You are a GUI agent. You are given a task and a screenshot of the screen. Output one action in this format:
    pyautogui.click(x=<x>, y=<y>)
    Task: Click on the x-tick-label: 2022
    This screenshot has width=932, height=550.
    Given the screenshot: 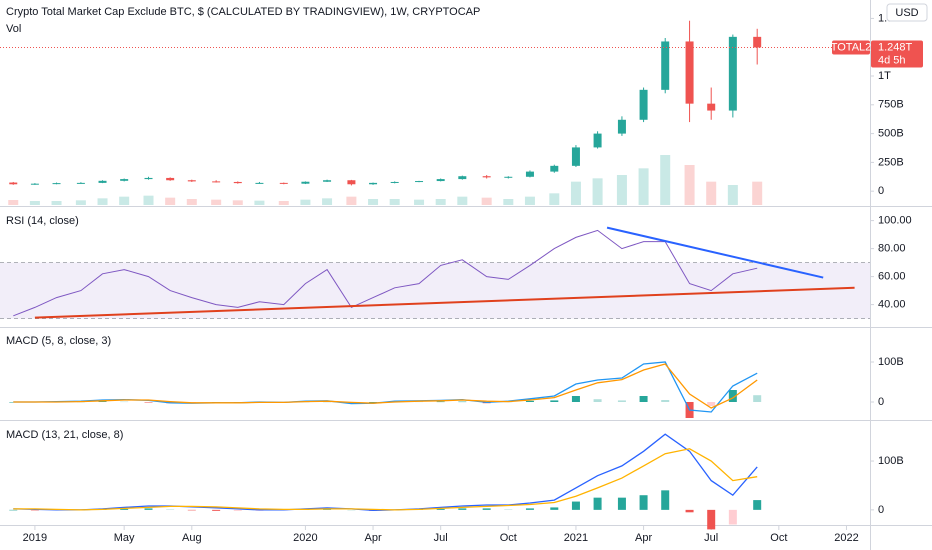 What is the action you would take?
    pyautogui.click(x=846, y=538)
    